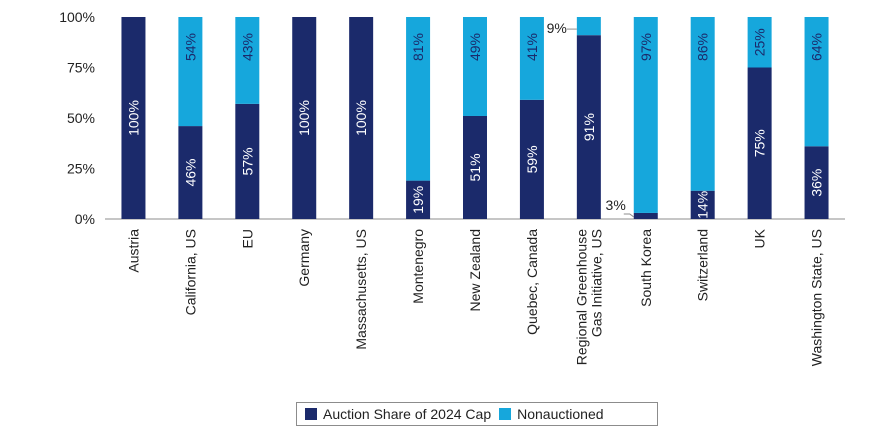 The width and height of the screenshot is (880, 445). Describe the element at coordinates (703, 47) in the screenshot. I see `data-label-nonauctioned-switzerland: 86%` at that location.